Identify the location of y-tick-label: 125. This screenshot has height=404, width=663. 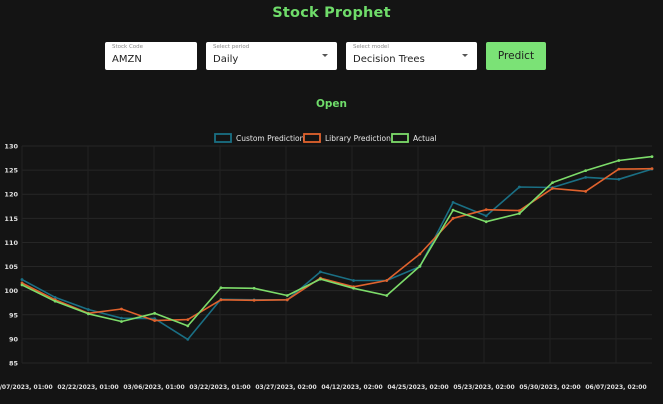
(11, 171).